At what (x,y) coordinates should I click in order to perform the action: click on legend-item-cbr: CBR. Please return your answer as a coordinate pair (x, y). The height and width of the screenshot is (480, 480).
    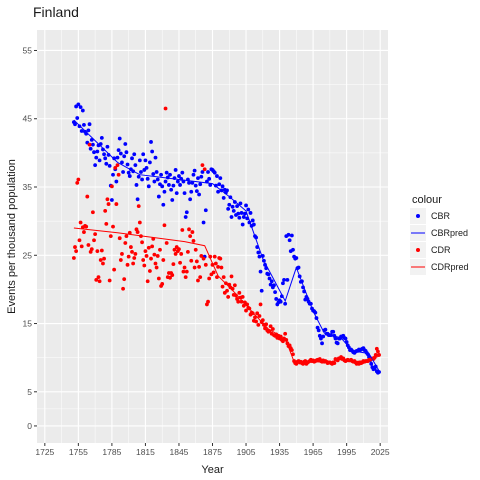
    Looking at the image, I should click on (430, 216).